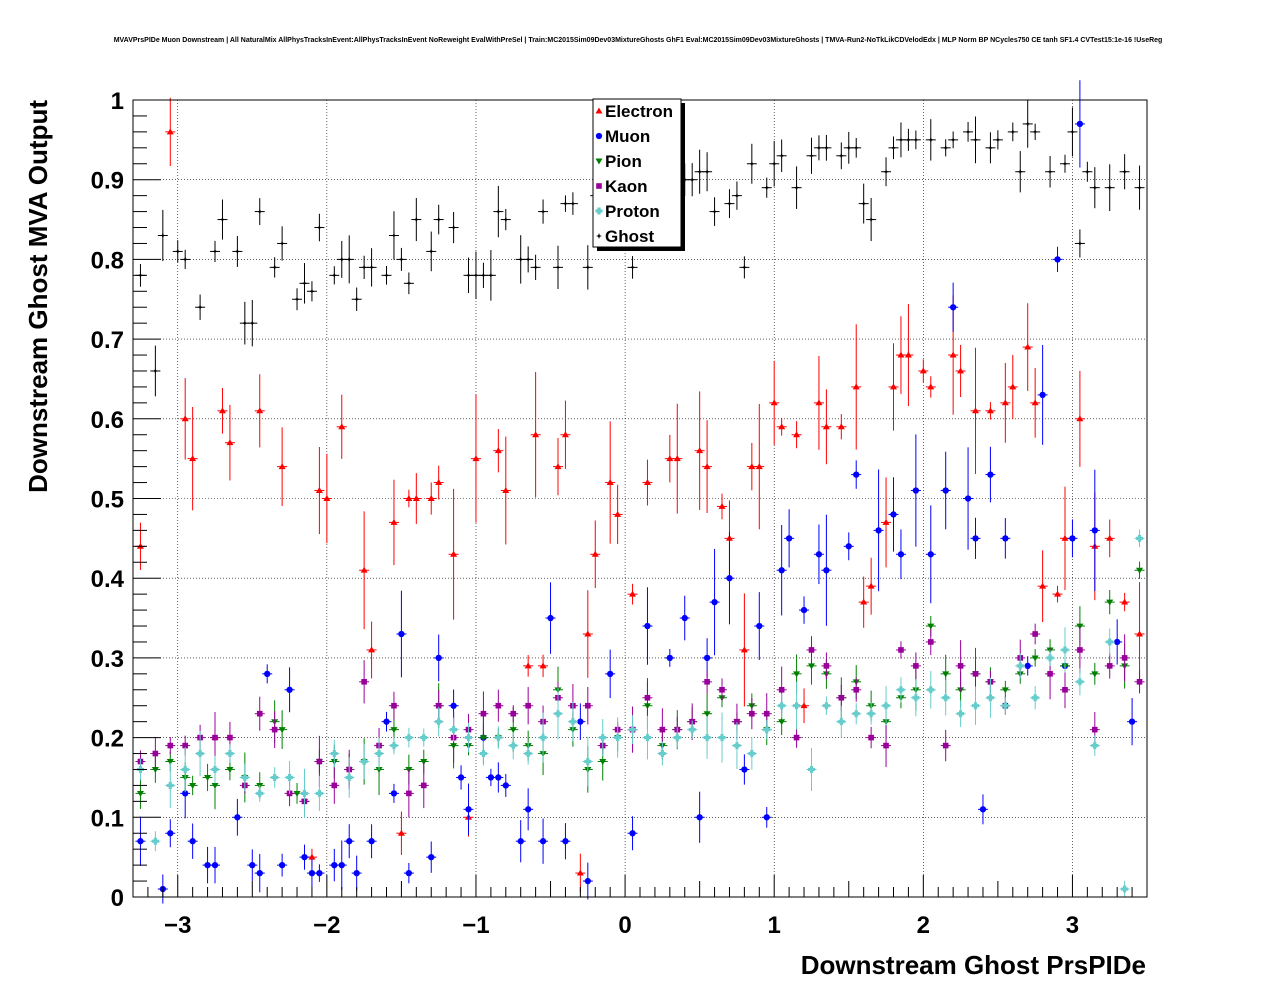 This screenshot has width=1276, height=996. Describe the element at coordinates (599, 236) in the screenshot. I see `legend-marker` at that location.